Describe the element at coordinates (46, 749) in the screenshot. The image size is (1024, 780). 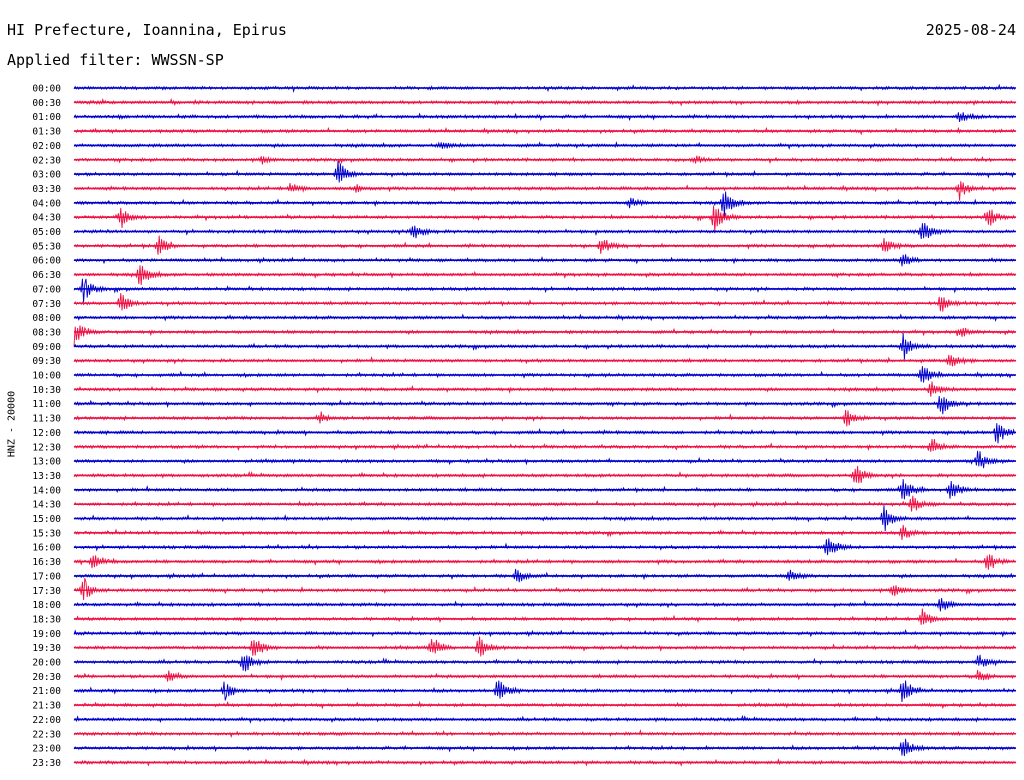
I see `time-label: 23:00` at that location.